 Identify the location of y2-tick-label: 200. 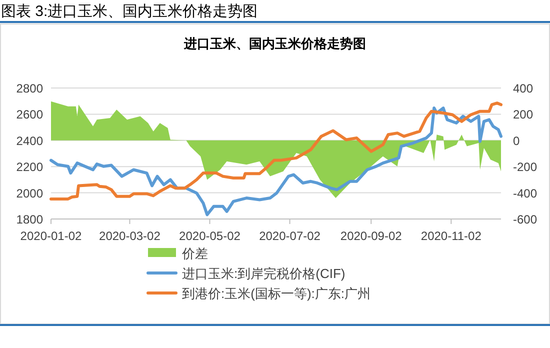
(523, 115).